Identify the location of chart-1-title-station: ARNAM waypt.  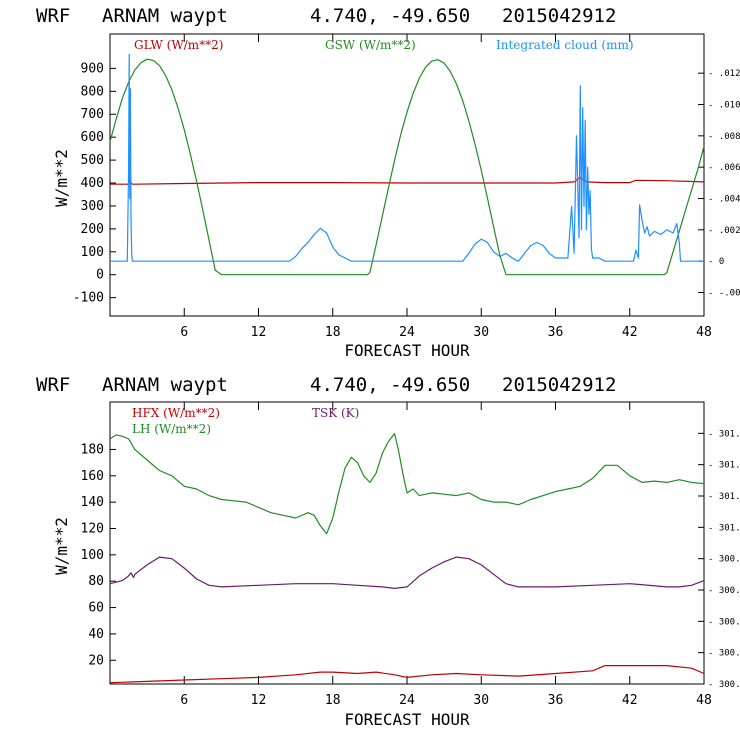
(165, 16).